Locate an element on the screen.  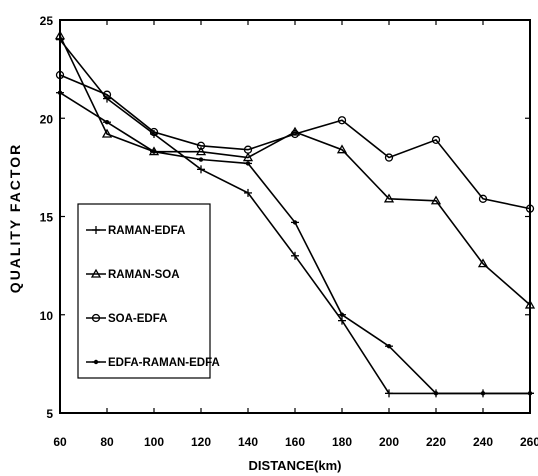
x-tick-label: 200 is located at coordinates (389, 442).